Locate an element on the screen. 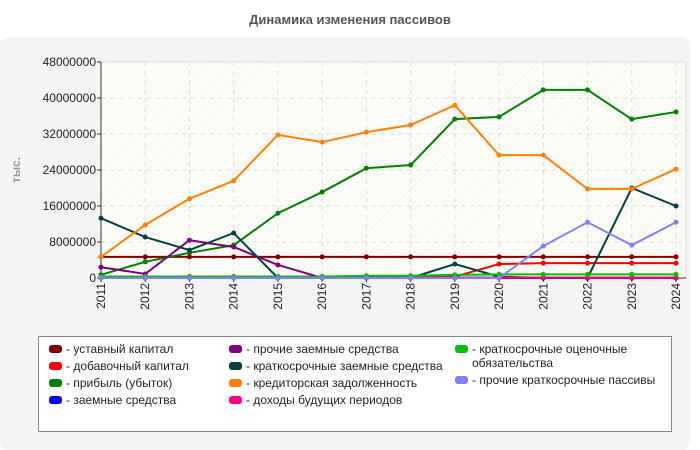  x-tick-label: 2018 is located at coordinates (411, 296).